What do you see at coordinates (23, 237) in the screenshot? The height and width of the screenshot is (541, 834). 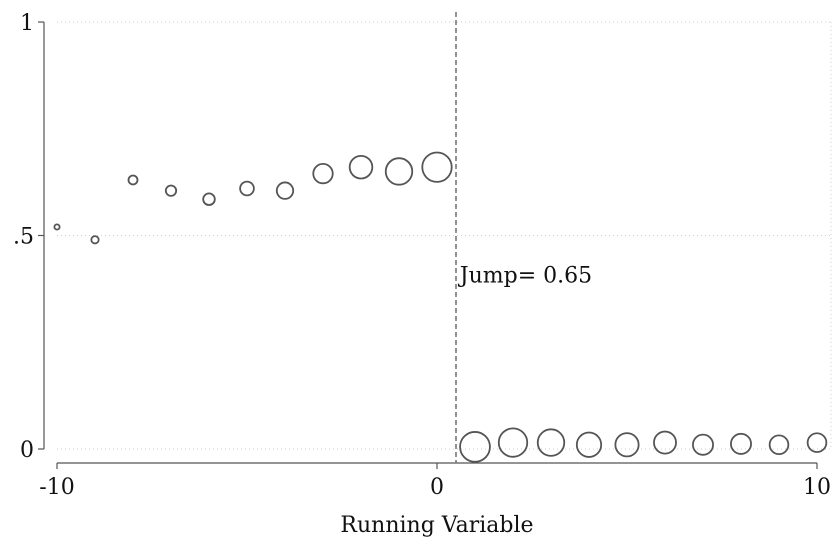 I see `y-tick-label: .5` at bounding box center [23, 237].